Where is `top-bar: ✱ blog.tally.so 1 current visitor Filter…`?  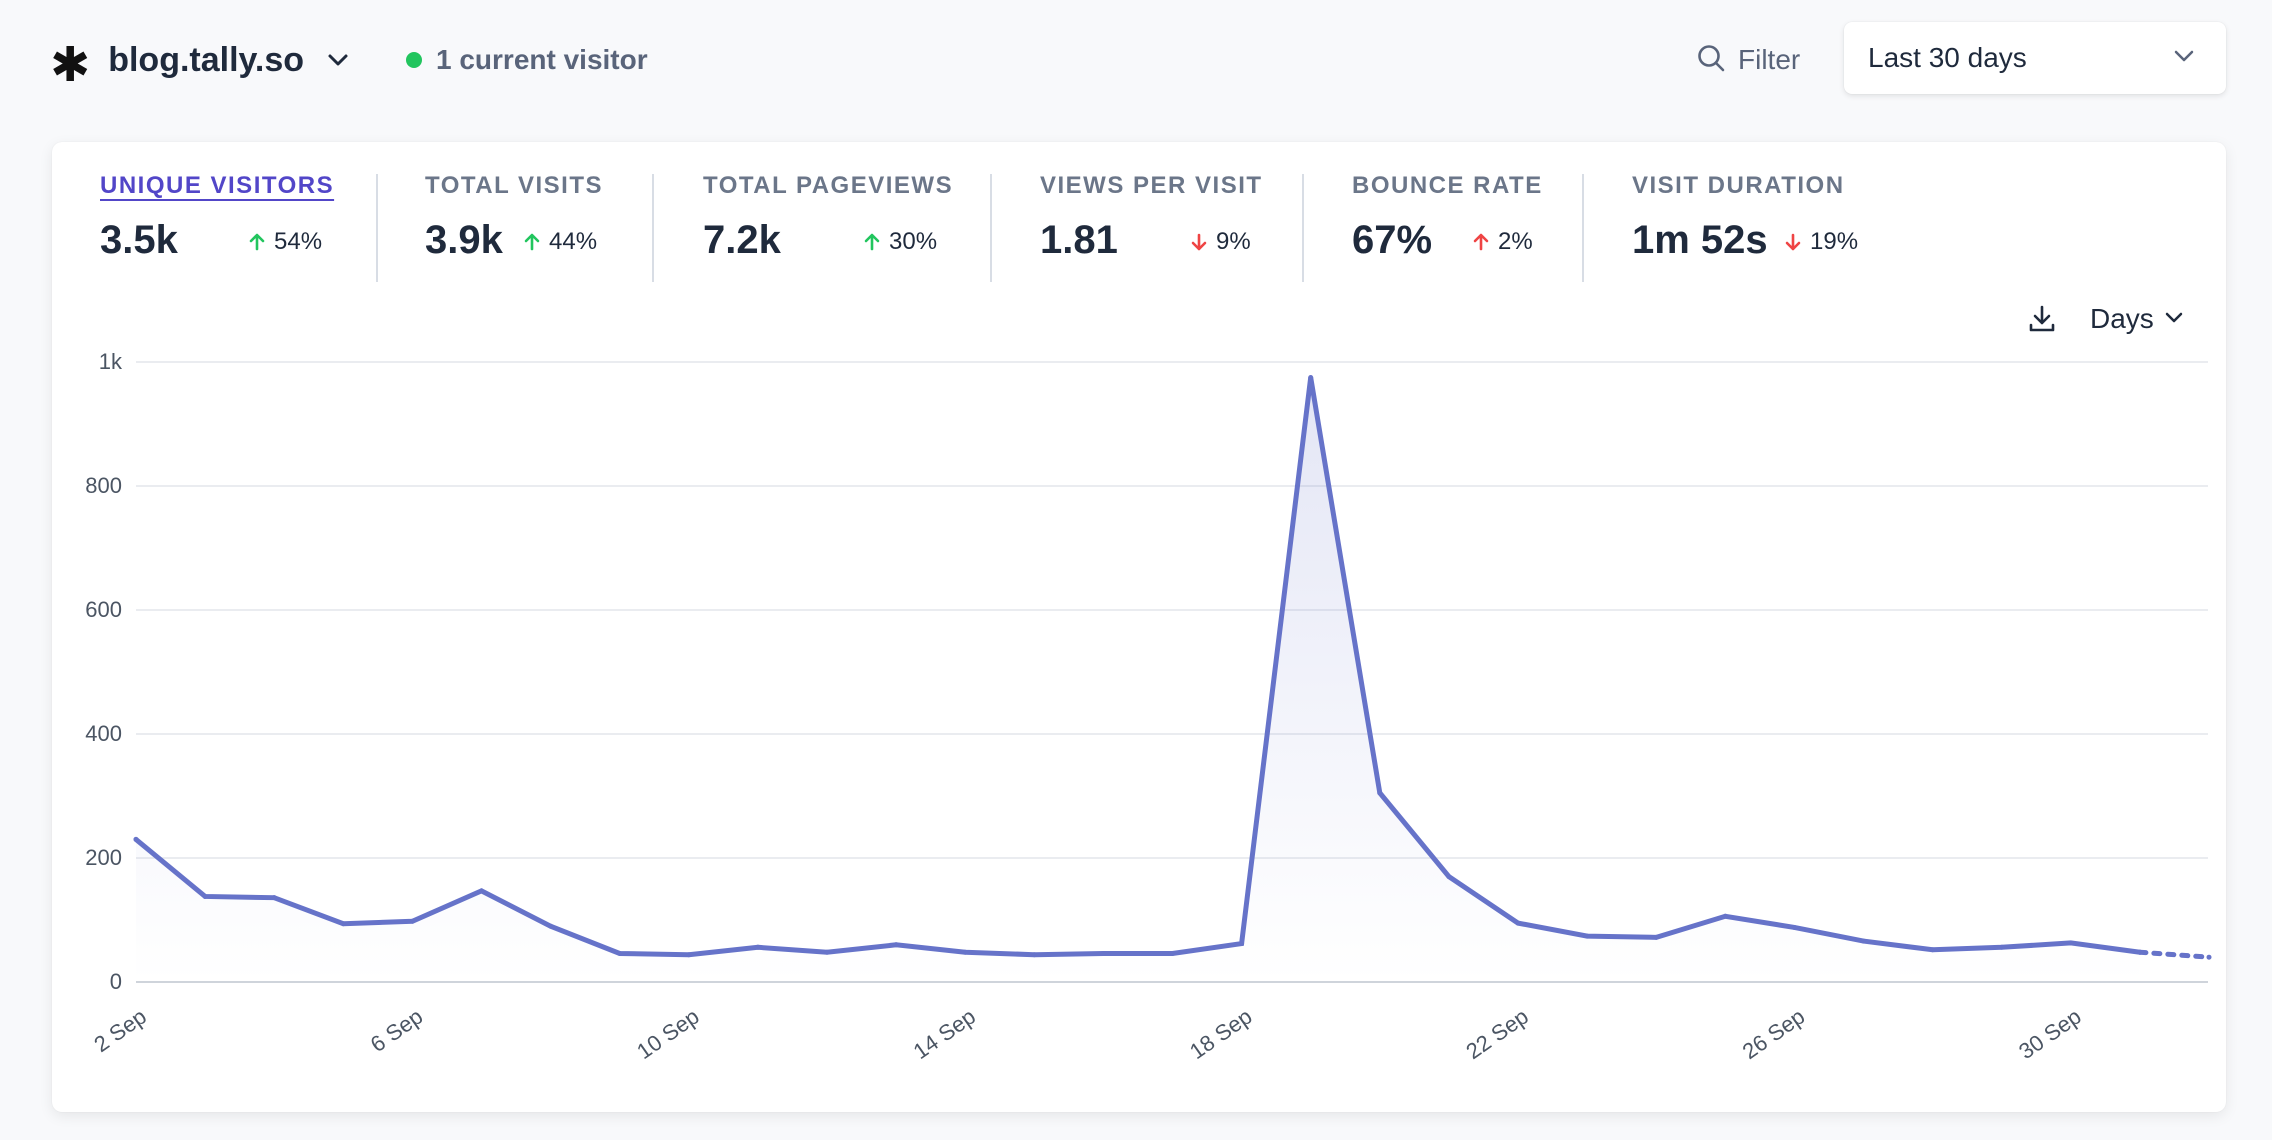
top-bar: ✱ blog.tally.so 1 current visitor Filter… is located at coordinates (1136, 58).